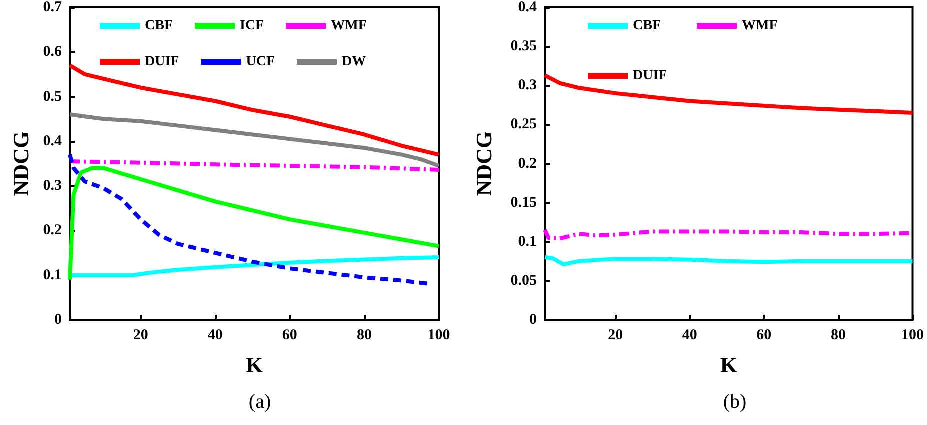 The image size is (927, 425). Describe the element at coordinates (735, 402) in the screenshot. I see `text: (b)` at that location.